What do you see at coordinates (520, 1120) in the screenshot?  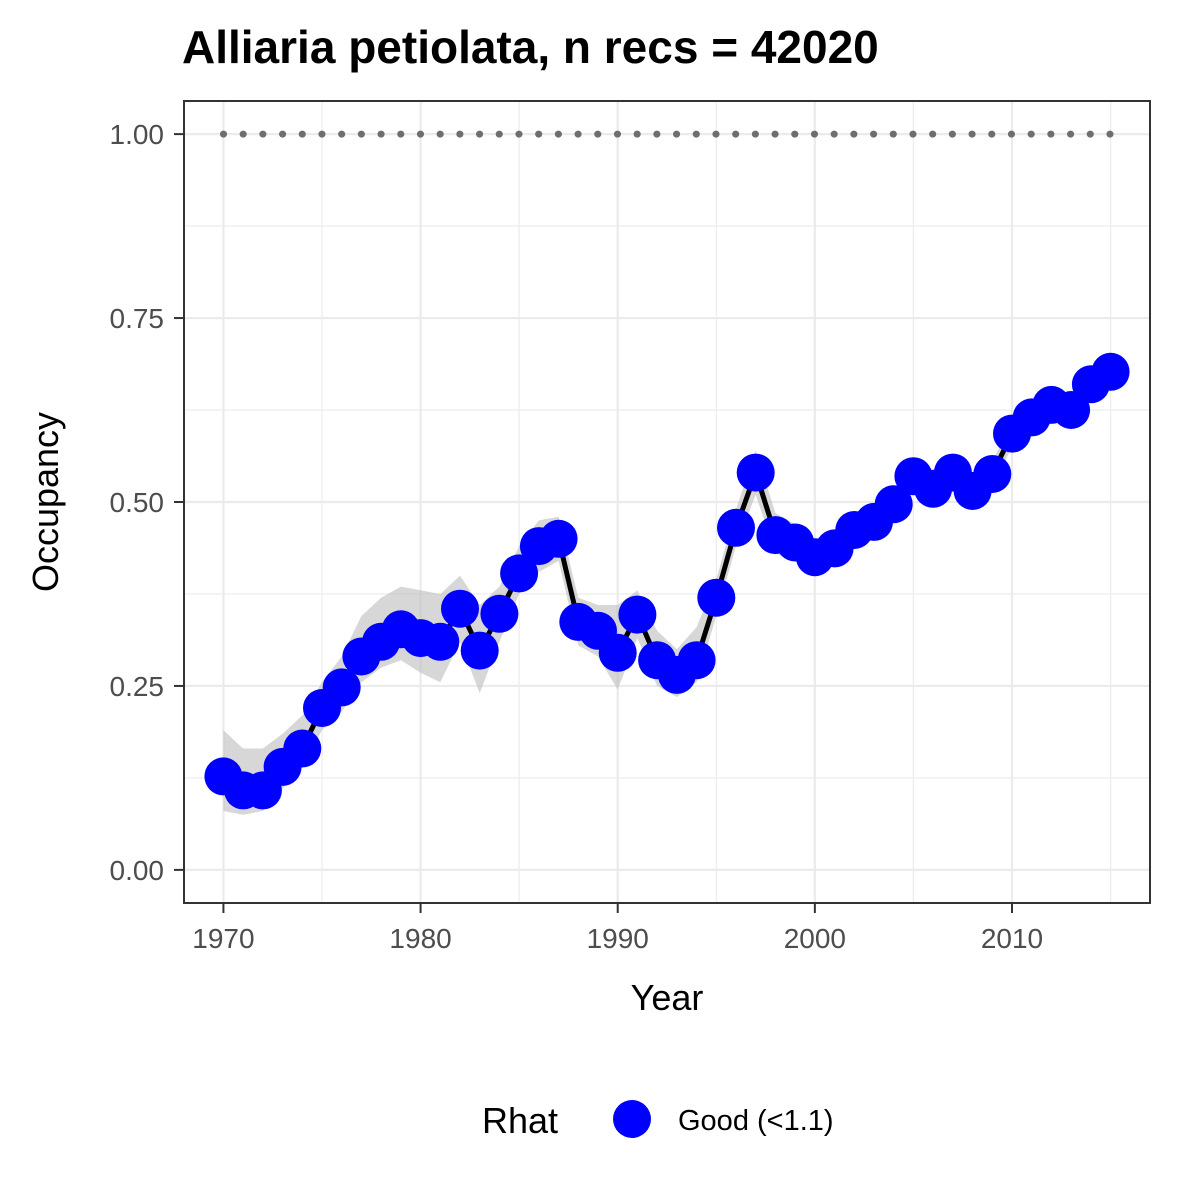 I see `legend-title: Rhat` at bounding box center [520, 1120].